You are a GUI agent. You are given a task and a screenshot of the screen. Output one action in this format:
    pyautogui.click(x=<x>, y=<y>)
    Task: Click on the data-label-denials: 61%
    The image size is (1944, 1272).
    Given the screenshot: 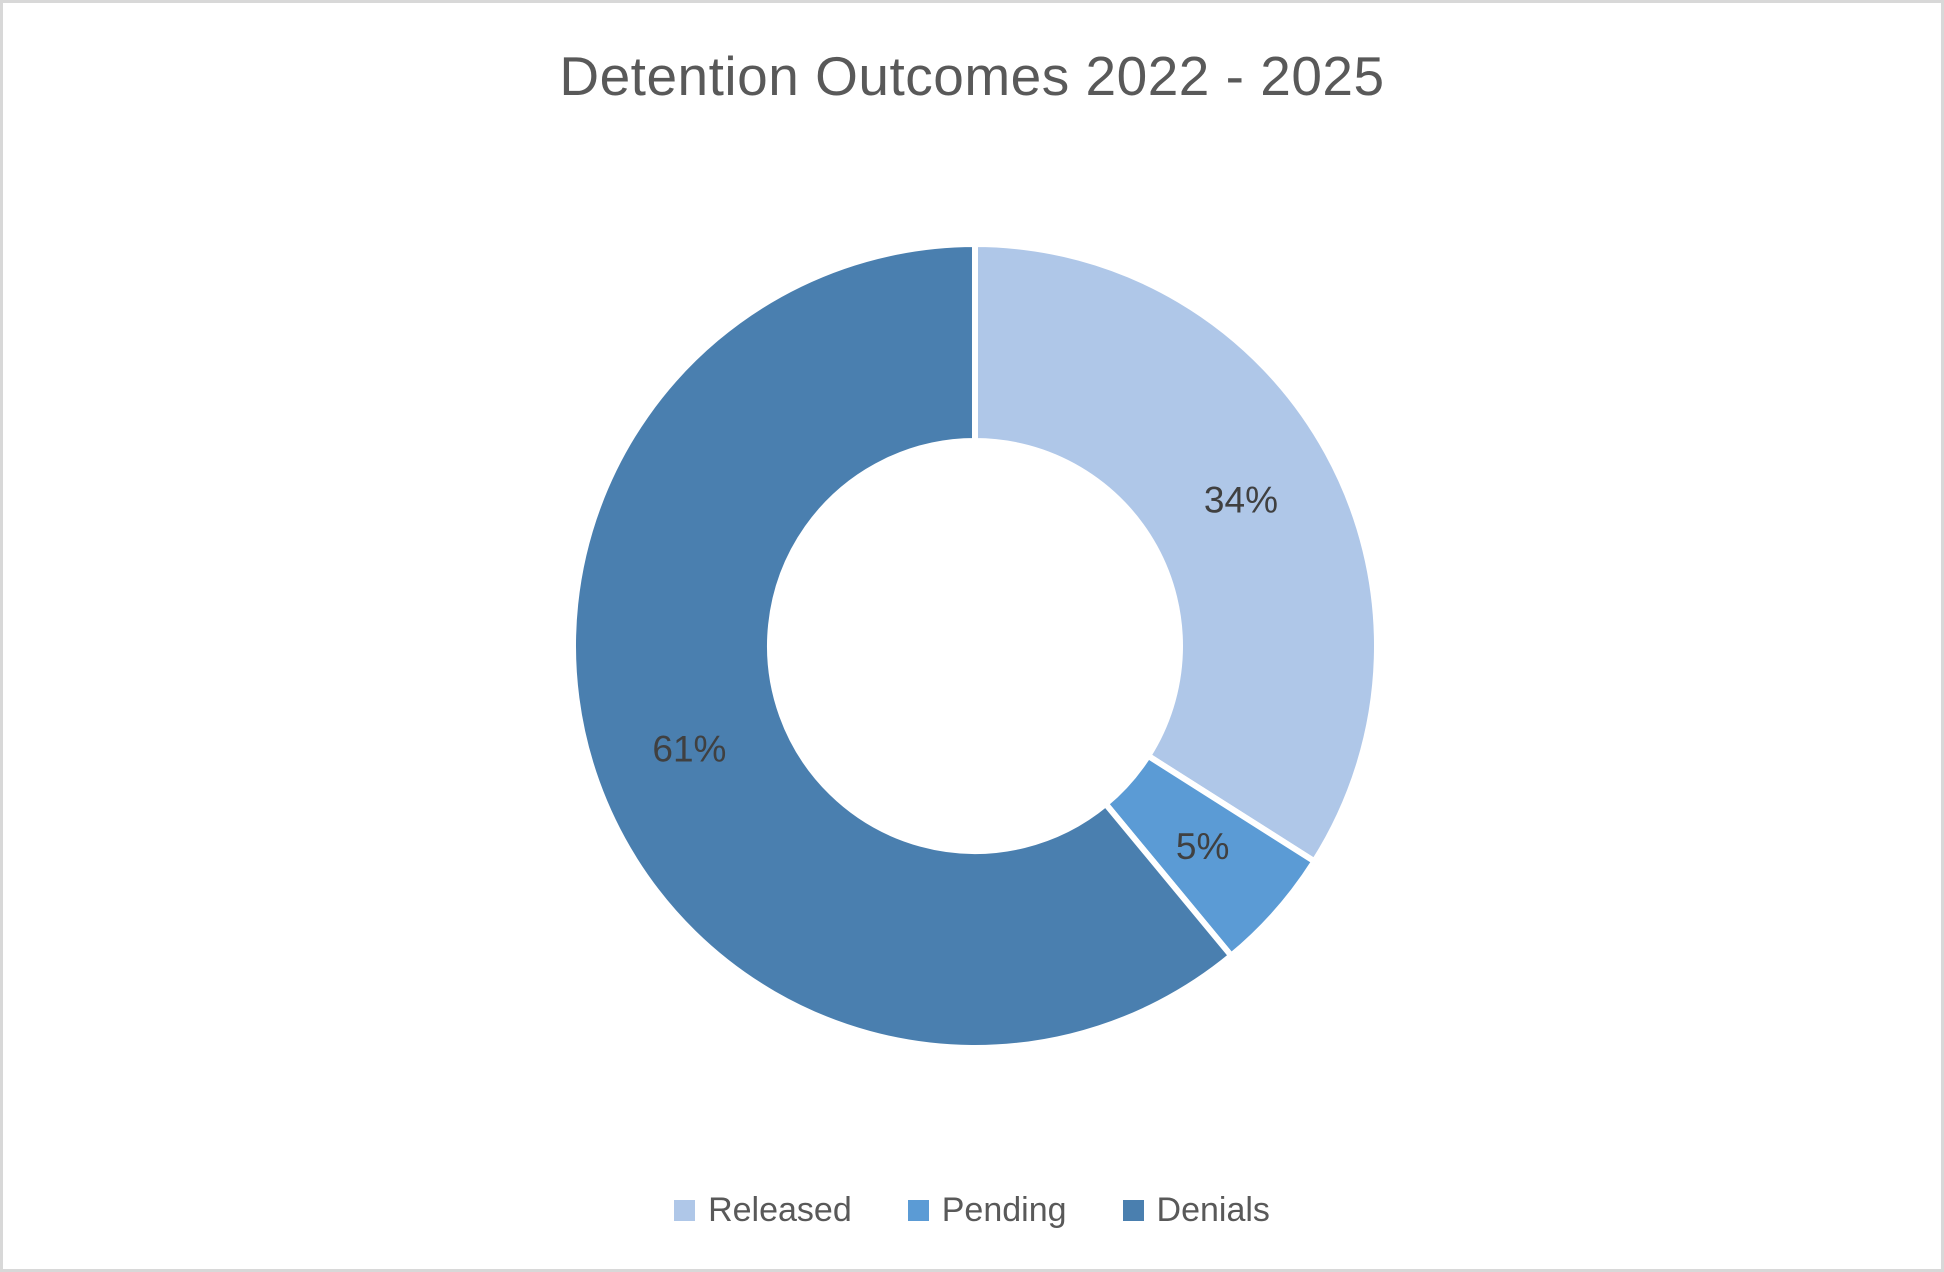 What is the action you would take?
    pyautogui.click(x=689, y=748)
    